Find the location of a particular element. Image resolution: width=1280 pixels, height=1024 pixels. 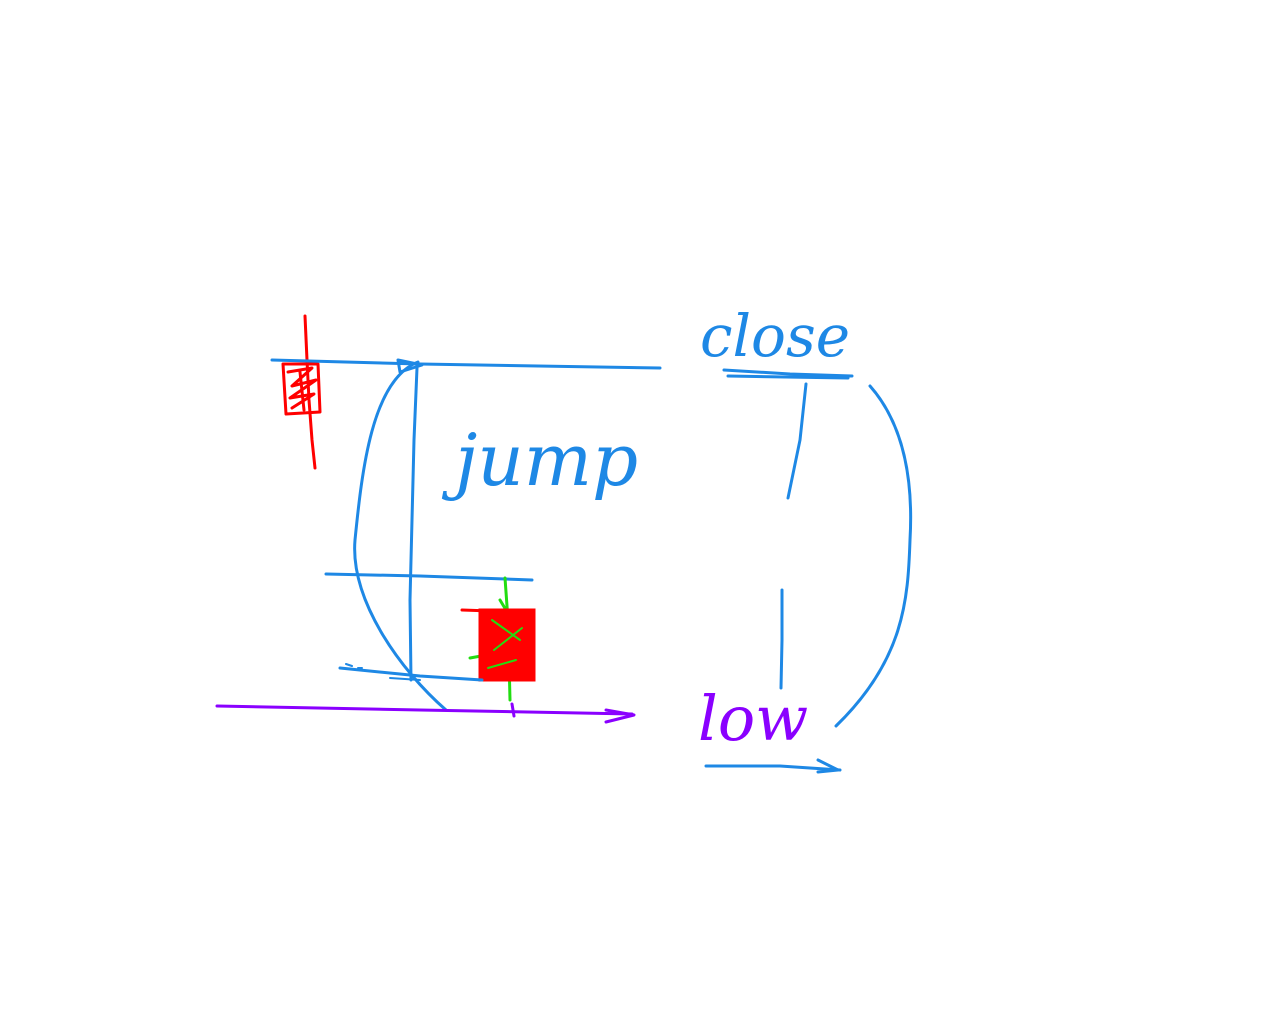

low-underline-arrowhead is located at coordinates (828, 766).